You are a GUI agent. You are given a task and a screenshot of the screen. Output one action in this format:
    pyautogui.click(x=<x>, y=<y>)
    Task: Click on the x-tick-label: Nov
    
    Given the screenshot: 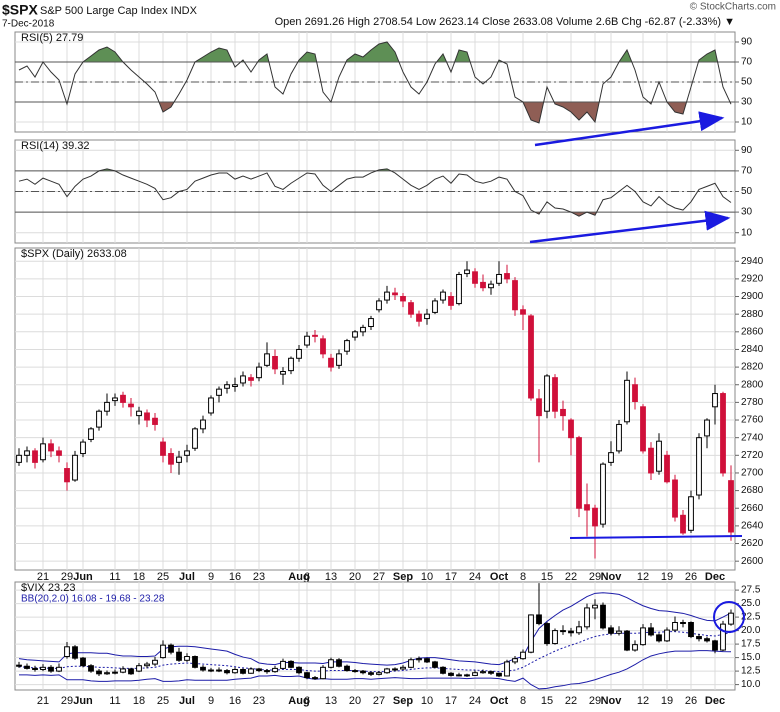 What is the action you would take?
    pyautogui.click(x=612, y=577)
    